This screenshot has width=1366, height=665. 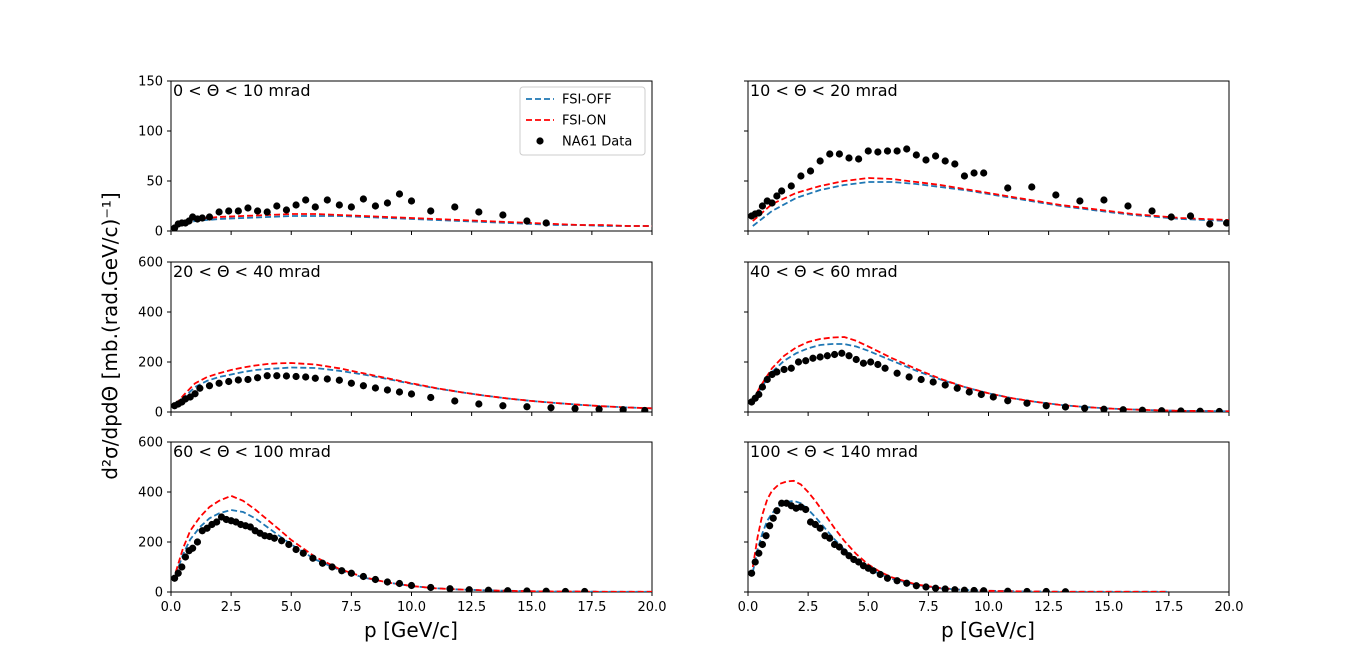 I want to click on y-tick-label: 0, so click(x=159, y=413).